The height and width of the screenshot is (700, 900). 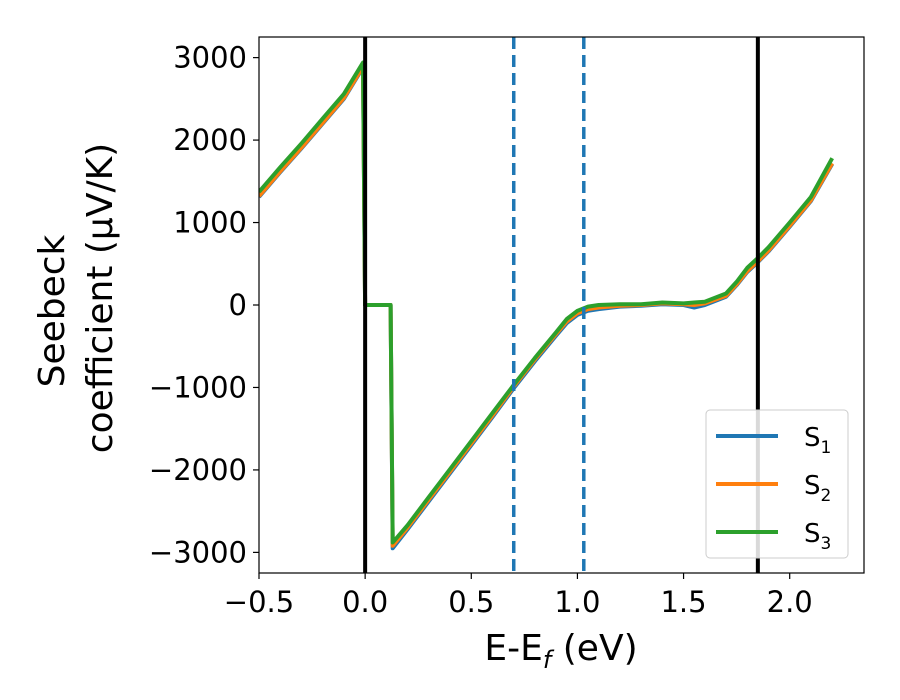 I want to click on y-axis-title-line2: coefficient (μV/K), so click(x=100, y=298).